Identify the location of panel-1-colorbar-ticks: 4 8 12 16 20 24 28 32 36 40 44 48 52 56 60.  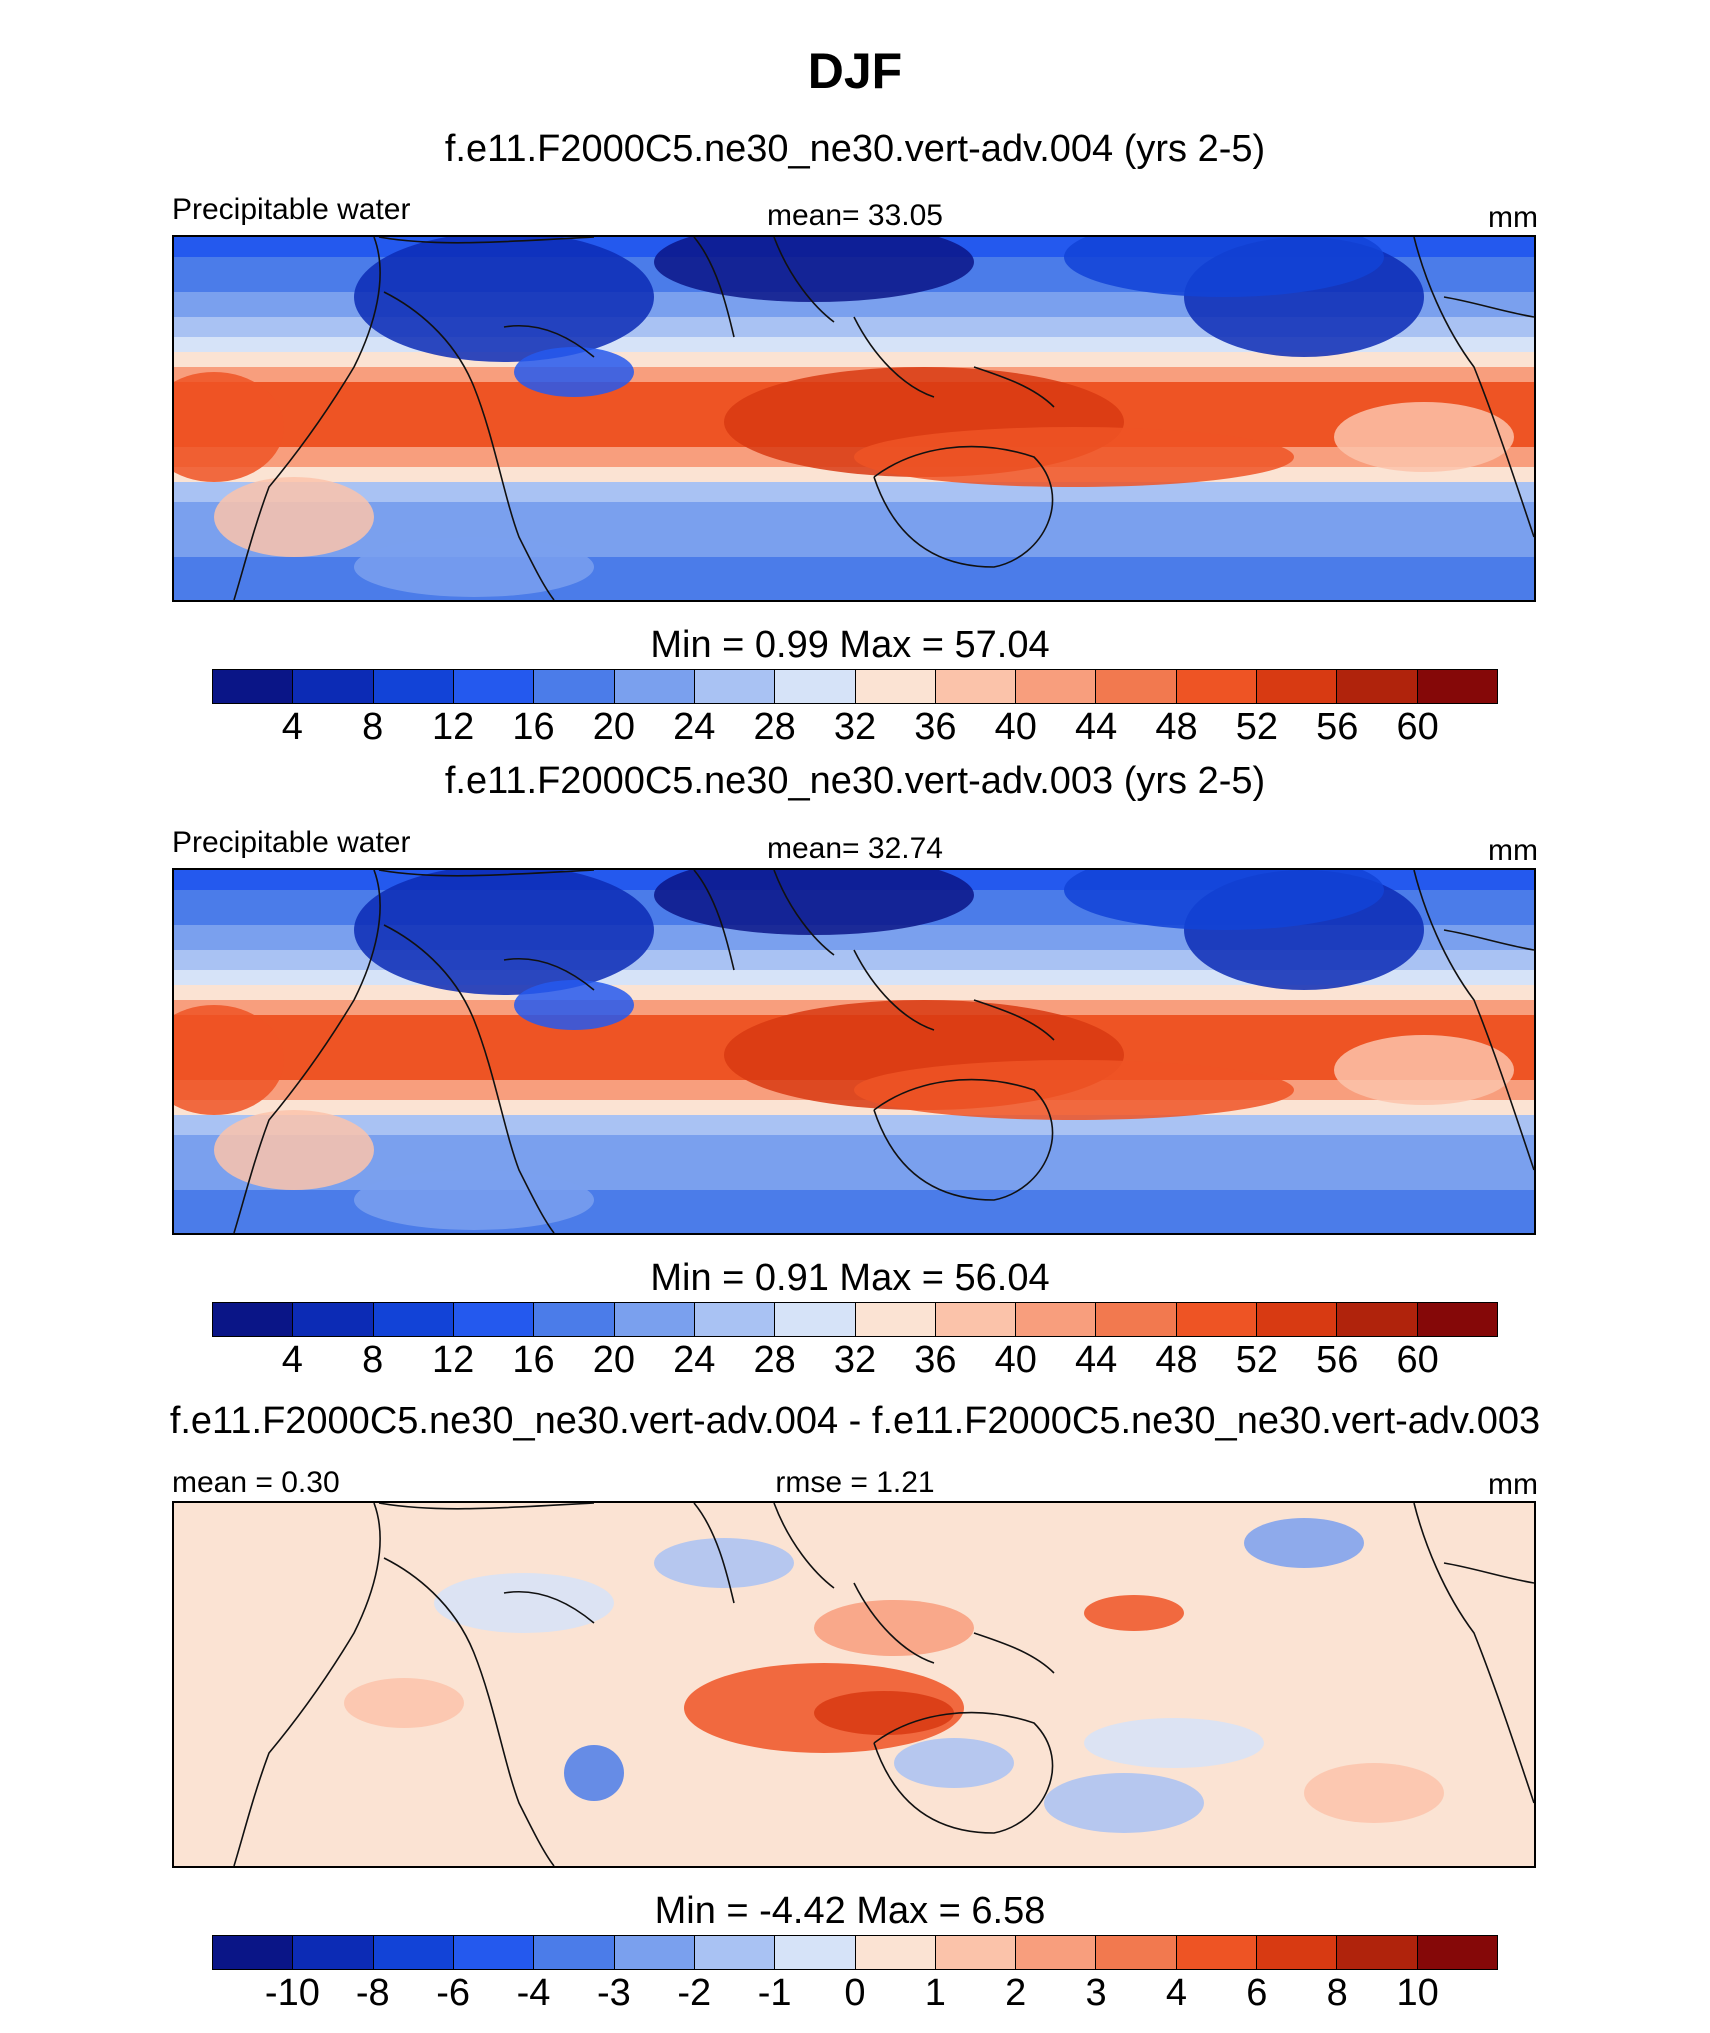
(855, 728).